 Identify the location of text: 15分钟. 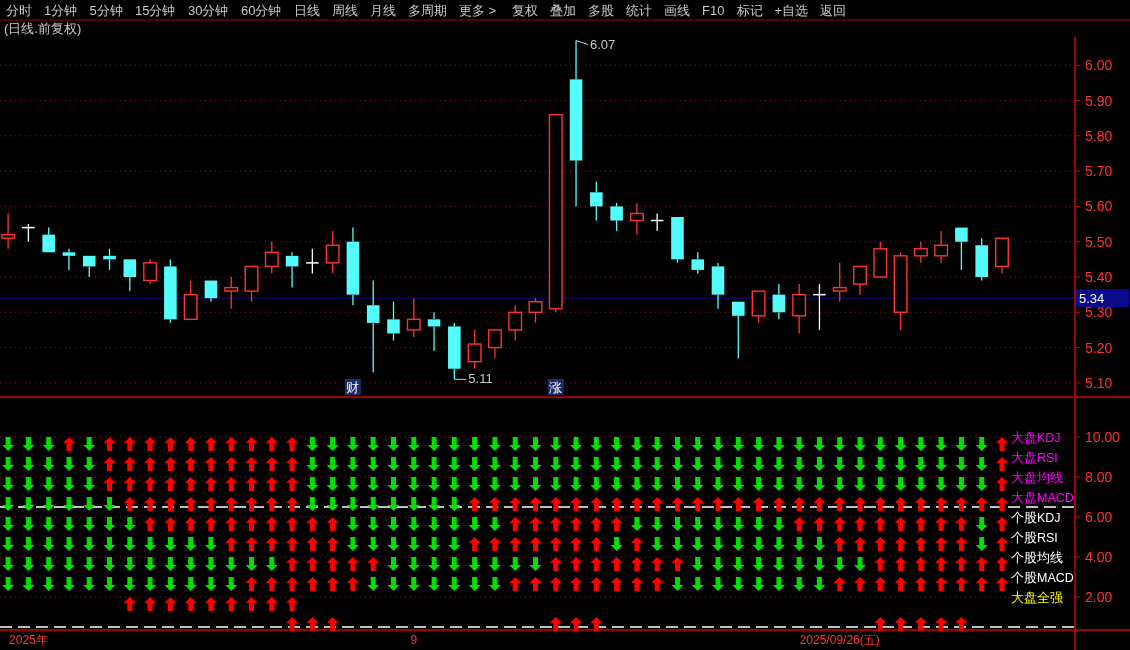
(155, 10).